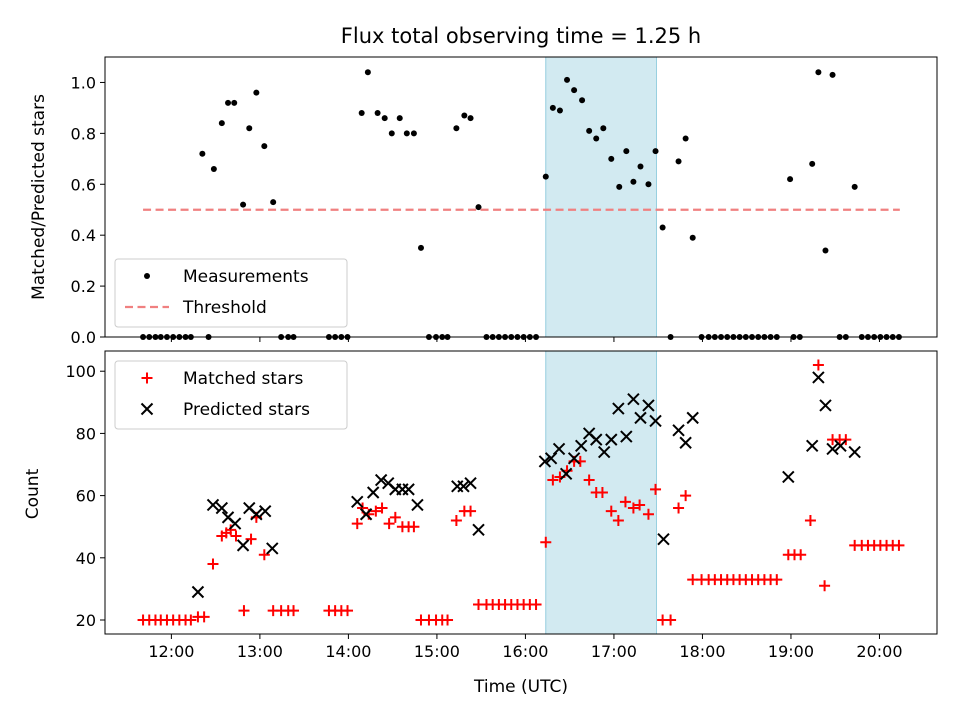  I want to click on legend-label: Threshold, so click(224, 308).